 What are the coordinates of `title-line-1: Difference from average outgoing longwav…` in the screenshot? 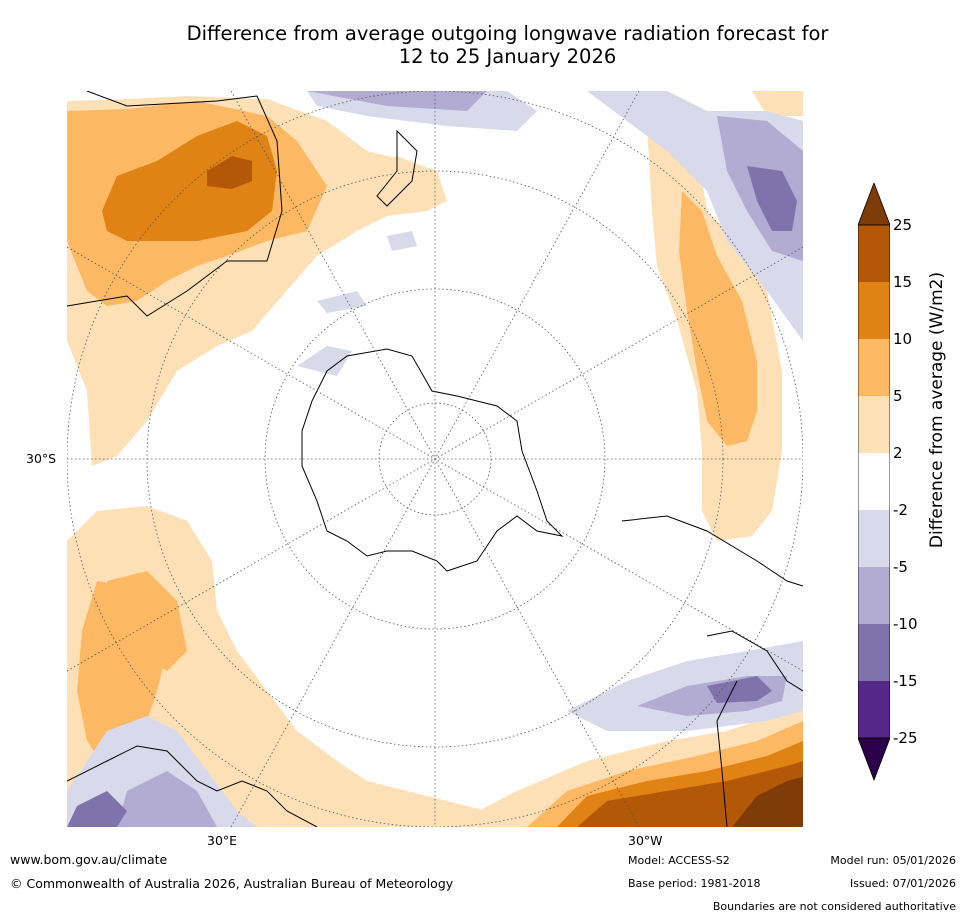 It's located at (507, 33).